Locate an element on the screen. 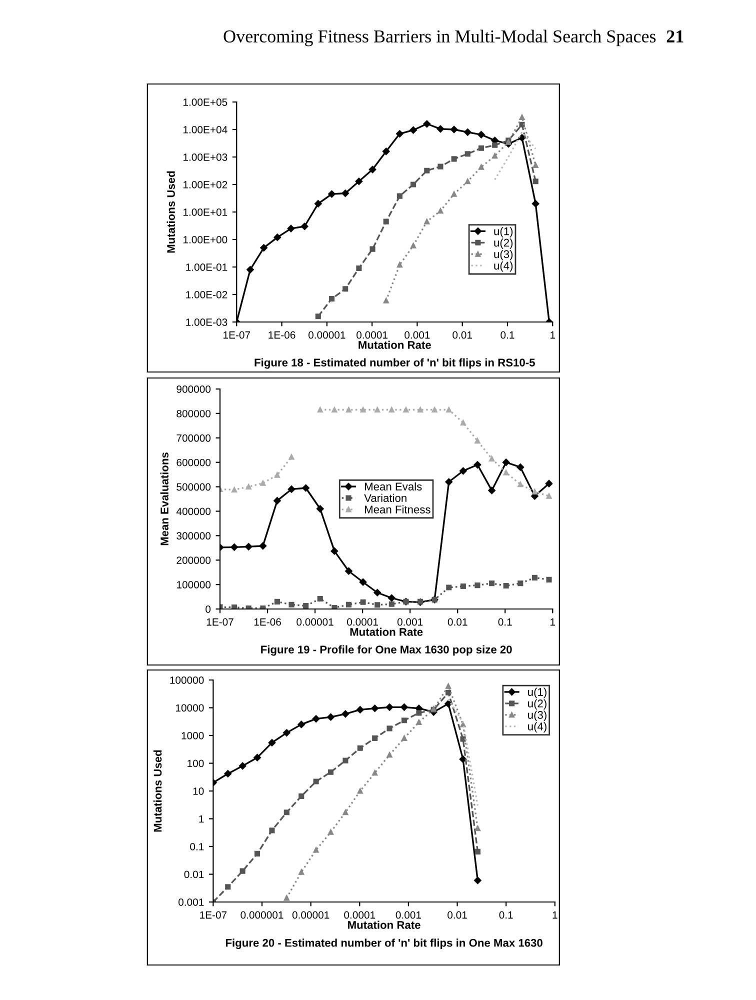 The image size is (756, 1000). y-tick-label: 0 is located at coordinates (208, 609).